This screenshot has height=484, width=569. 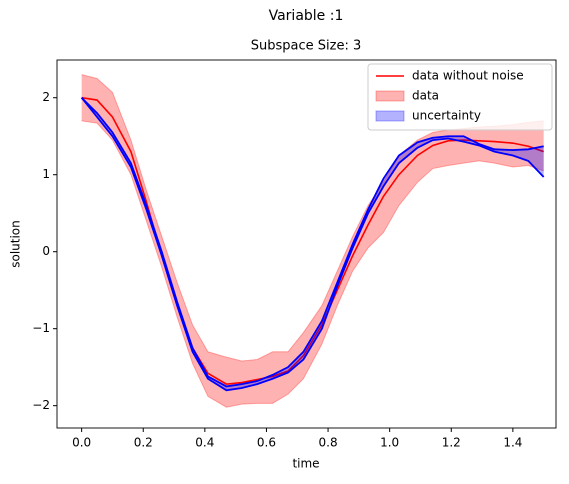 What do you see at coordinates (328, 443) in the screenshot?
I see `x-tick-label: 0.8` at bounding box center [328, 443].